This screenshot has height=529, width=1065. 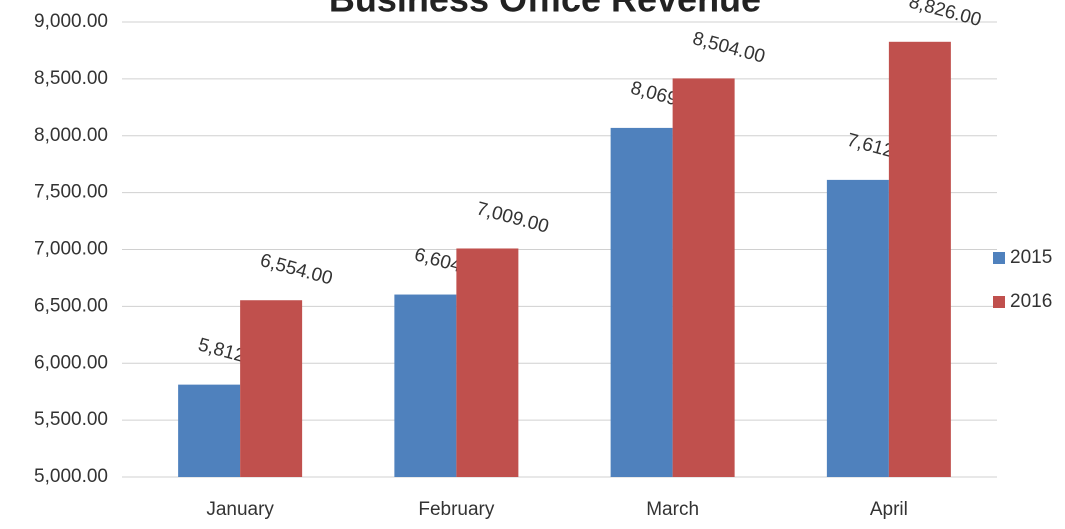 I want to click on y-tick-label: 5,000.00, so click(x=71, y=476).